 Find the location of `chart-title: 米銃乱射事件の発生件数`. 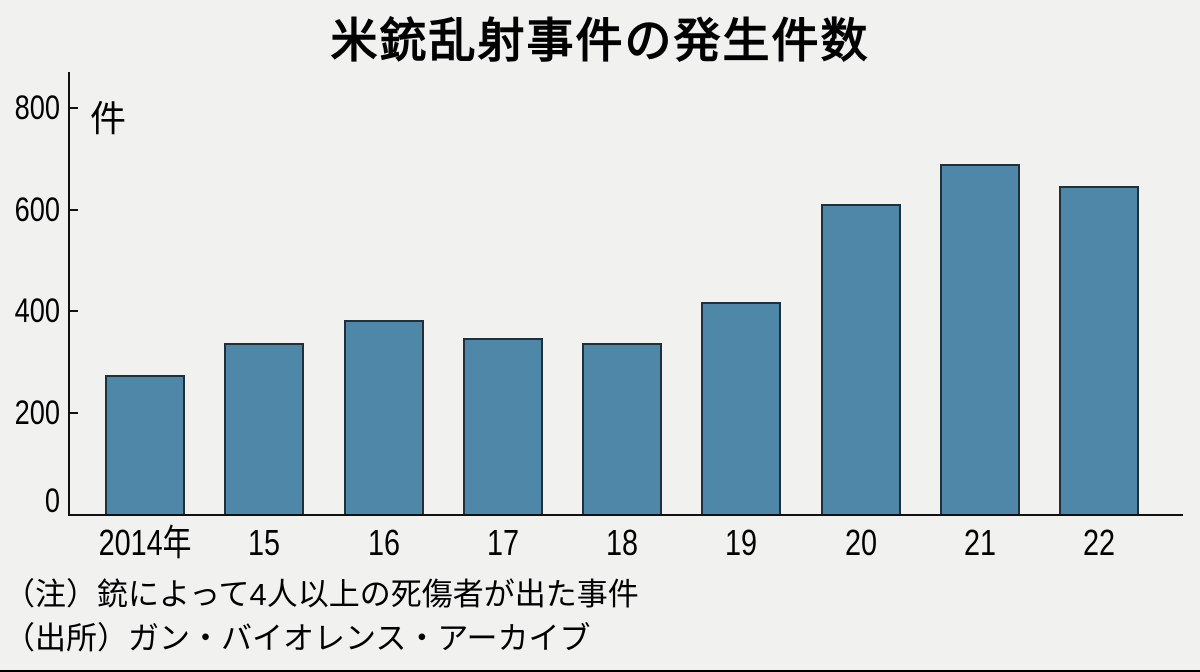

chart-title: 米銃乱射事件の発生件数 is located at coordinates (600, 40).